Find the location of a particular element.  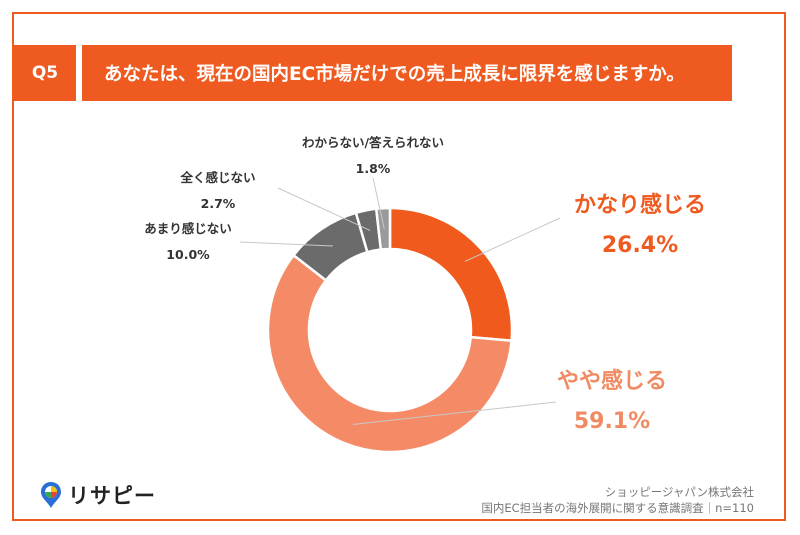

slice-label-name: 全く感じない is located at coordinates (218, 177).